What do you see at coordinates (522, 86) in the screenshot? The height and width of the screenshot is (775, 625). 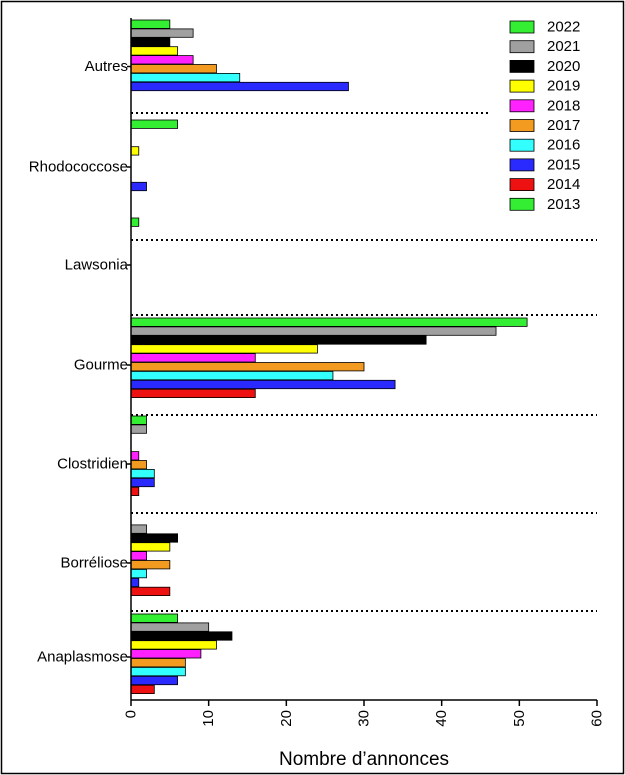 I see `legend-swatch-2019` at bounding box center [522, 86].